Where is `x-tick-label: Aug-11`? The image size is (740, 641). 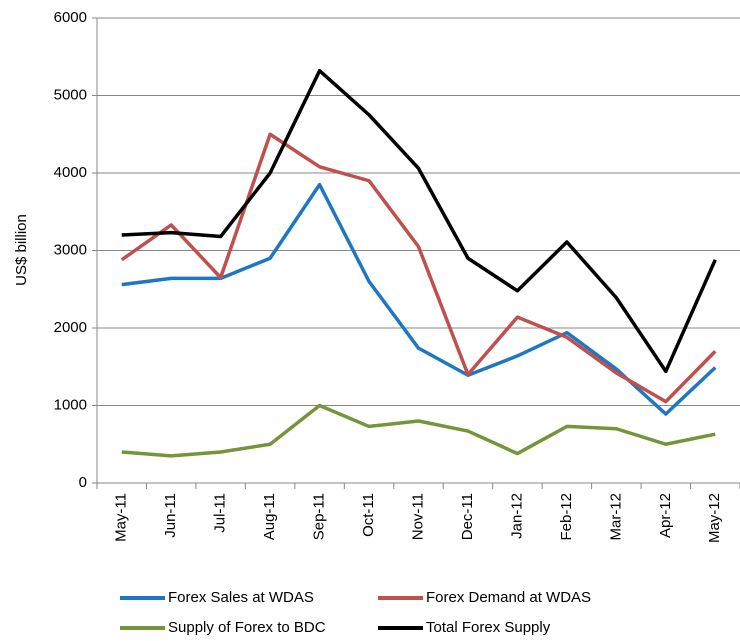 x-tick-label: Aug-11 is located at coordinates (269, 516).